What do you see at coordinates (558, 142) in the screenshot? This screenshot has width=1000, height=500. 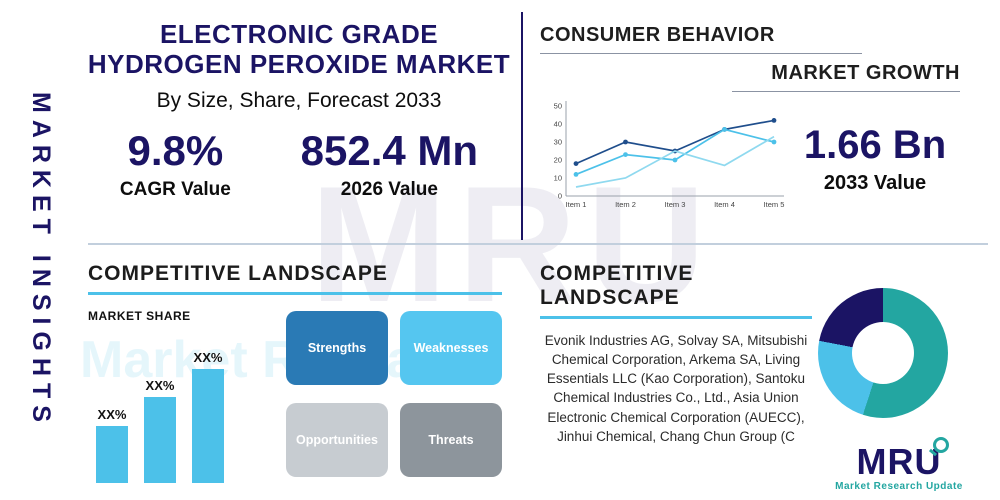 I see `svg-text: 30` at bounding box center [558, 142].